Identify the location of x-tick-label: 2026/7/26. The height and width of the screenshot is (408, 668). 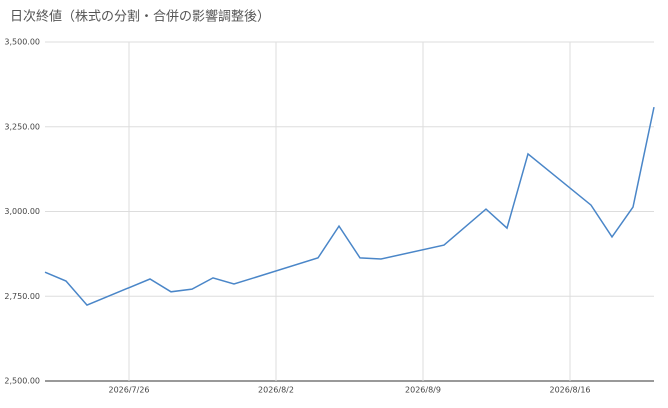
(128, 390).